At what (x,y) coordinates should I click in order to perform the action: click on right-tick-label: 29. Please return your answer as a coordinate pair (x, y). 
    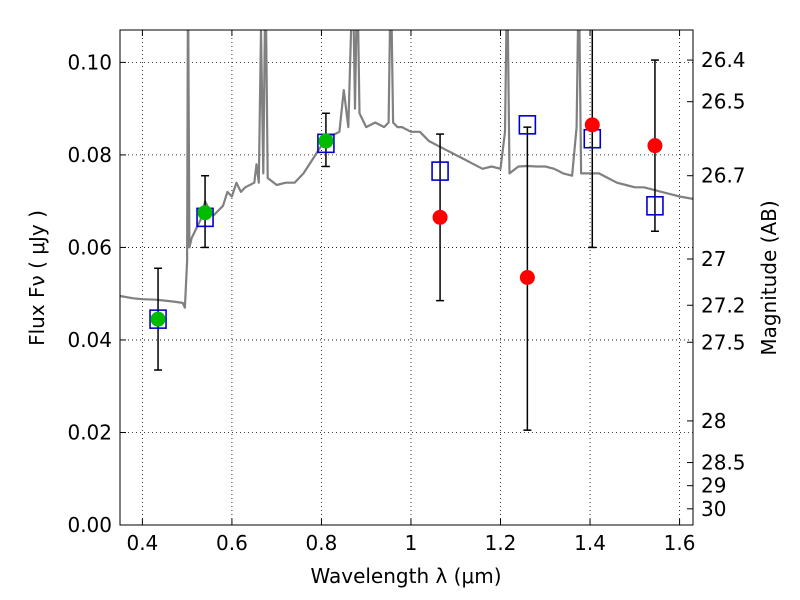
    Looking at the image, I should click on (713, 486).